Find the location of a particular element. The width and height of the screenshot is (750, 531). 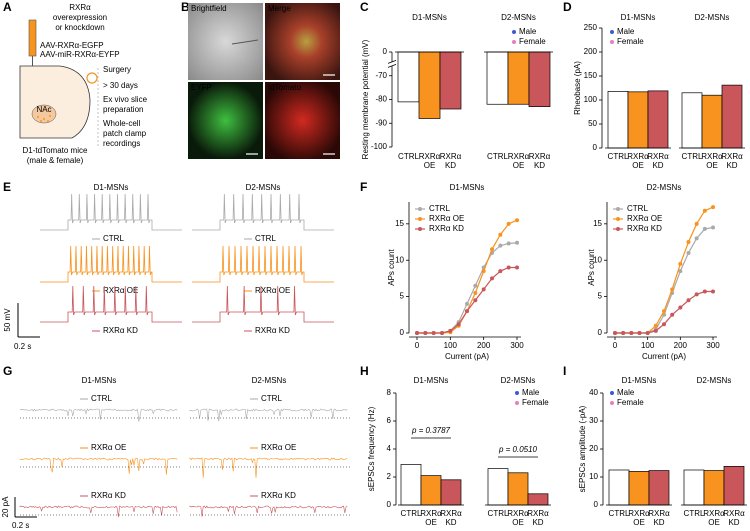

scale-label: 0.2 s is located at coordinates (20, 525).